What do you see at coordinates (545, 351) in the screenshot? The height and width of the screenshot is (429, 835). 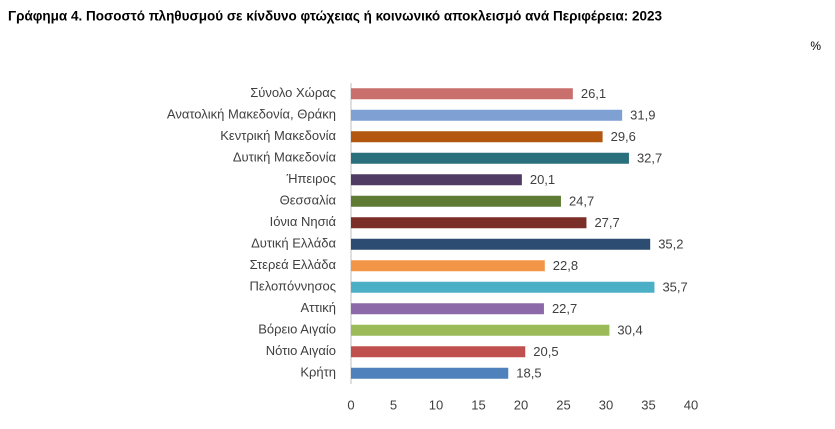 I see `data-label: 20,5` at bounding box center [545, 351].